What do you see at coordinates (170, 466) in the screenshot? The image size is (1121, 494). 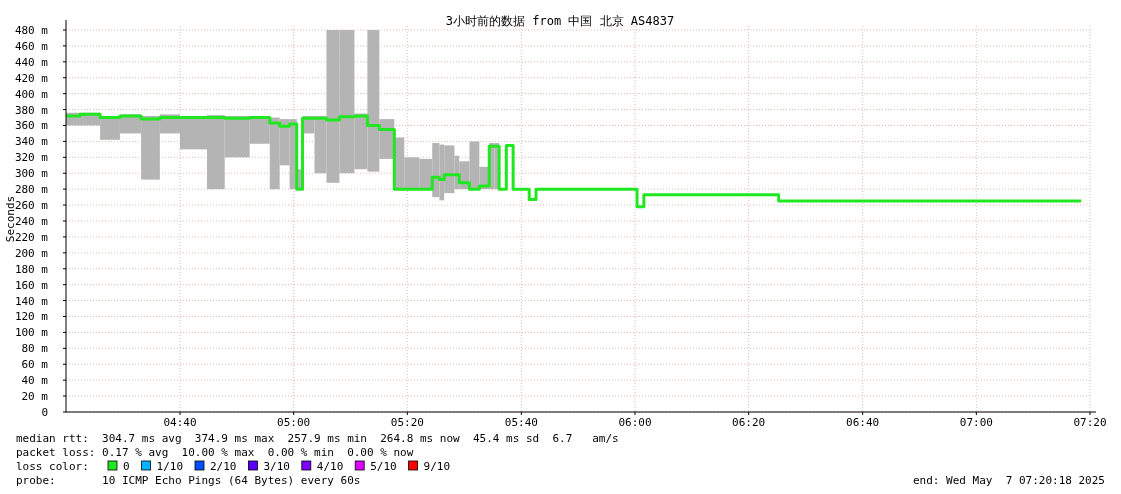 I see `legend-label: 1/10` at bounding box center [170, 466].